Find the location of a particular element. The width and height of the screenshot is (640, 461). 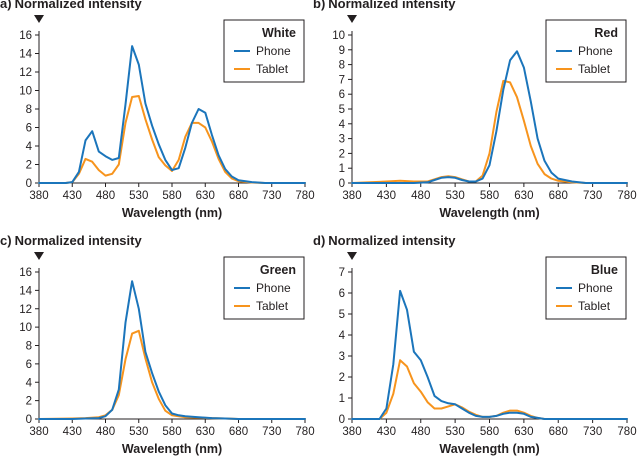

y-tick-label: 7 is located at coordinates (342, 273).